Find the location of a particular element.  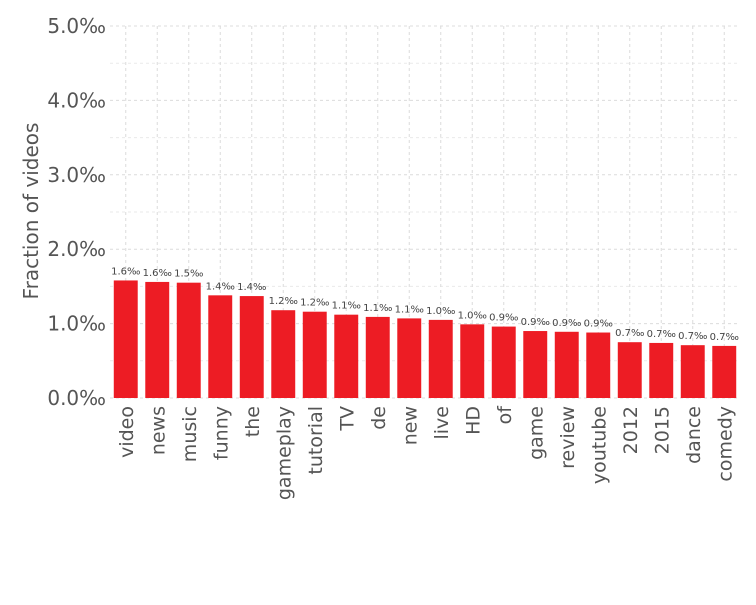

x-tick-label: de is located at coordinates (379, 418).